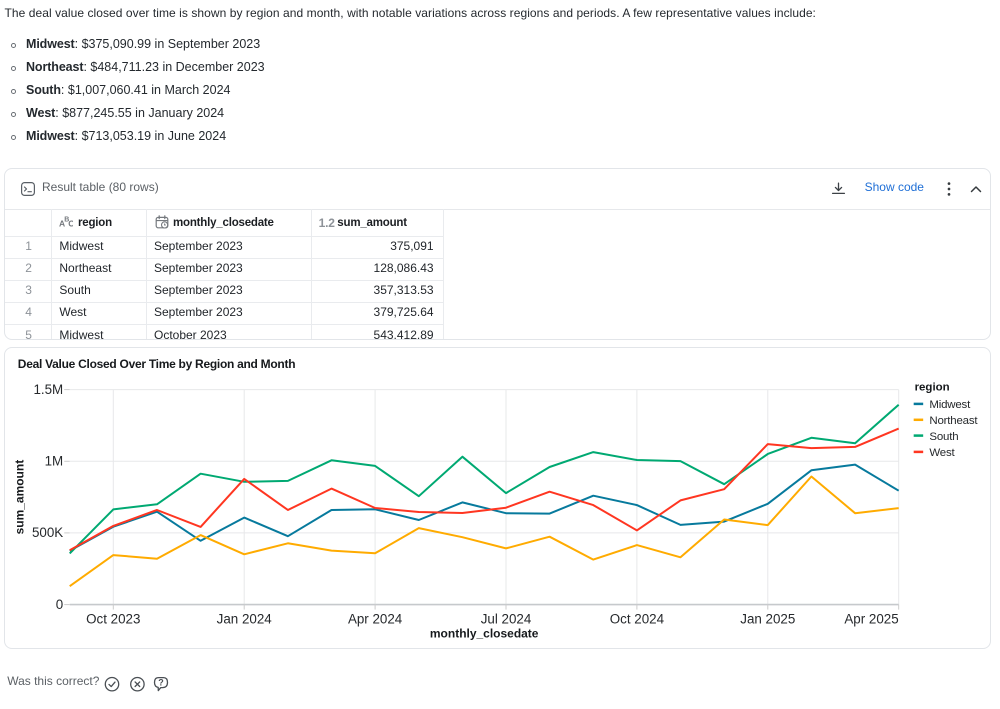 The width and height of the screenshot is (1000, 709). What do you see at coordinates (70, 224) in the screenshot?
I see `svg-text: C` at bounding box center [70, 224].